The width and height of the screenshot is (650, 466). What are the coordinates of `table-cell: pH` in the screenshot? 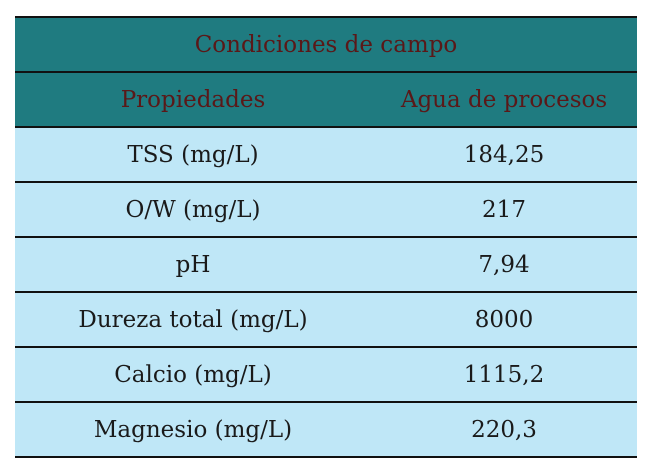 It's located at (193, 264).